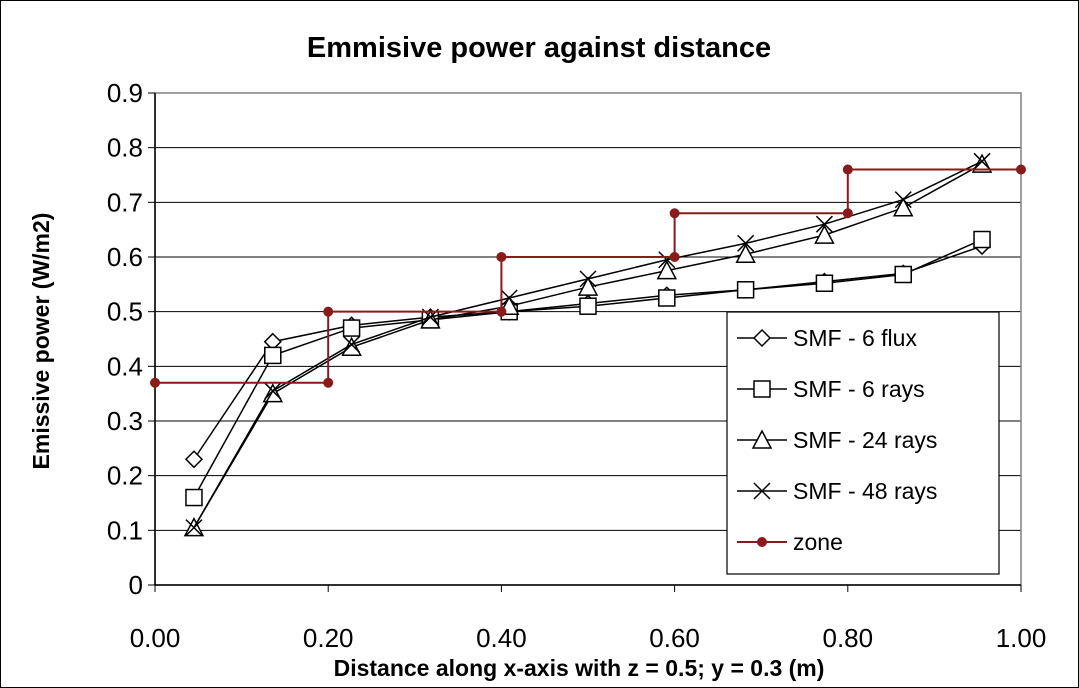  Describe the element at coordinates (125, 257) in the screenshot. I see `y-tick-label: 0.6` at that location.